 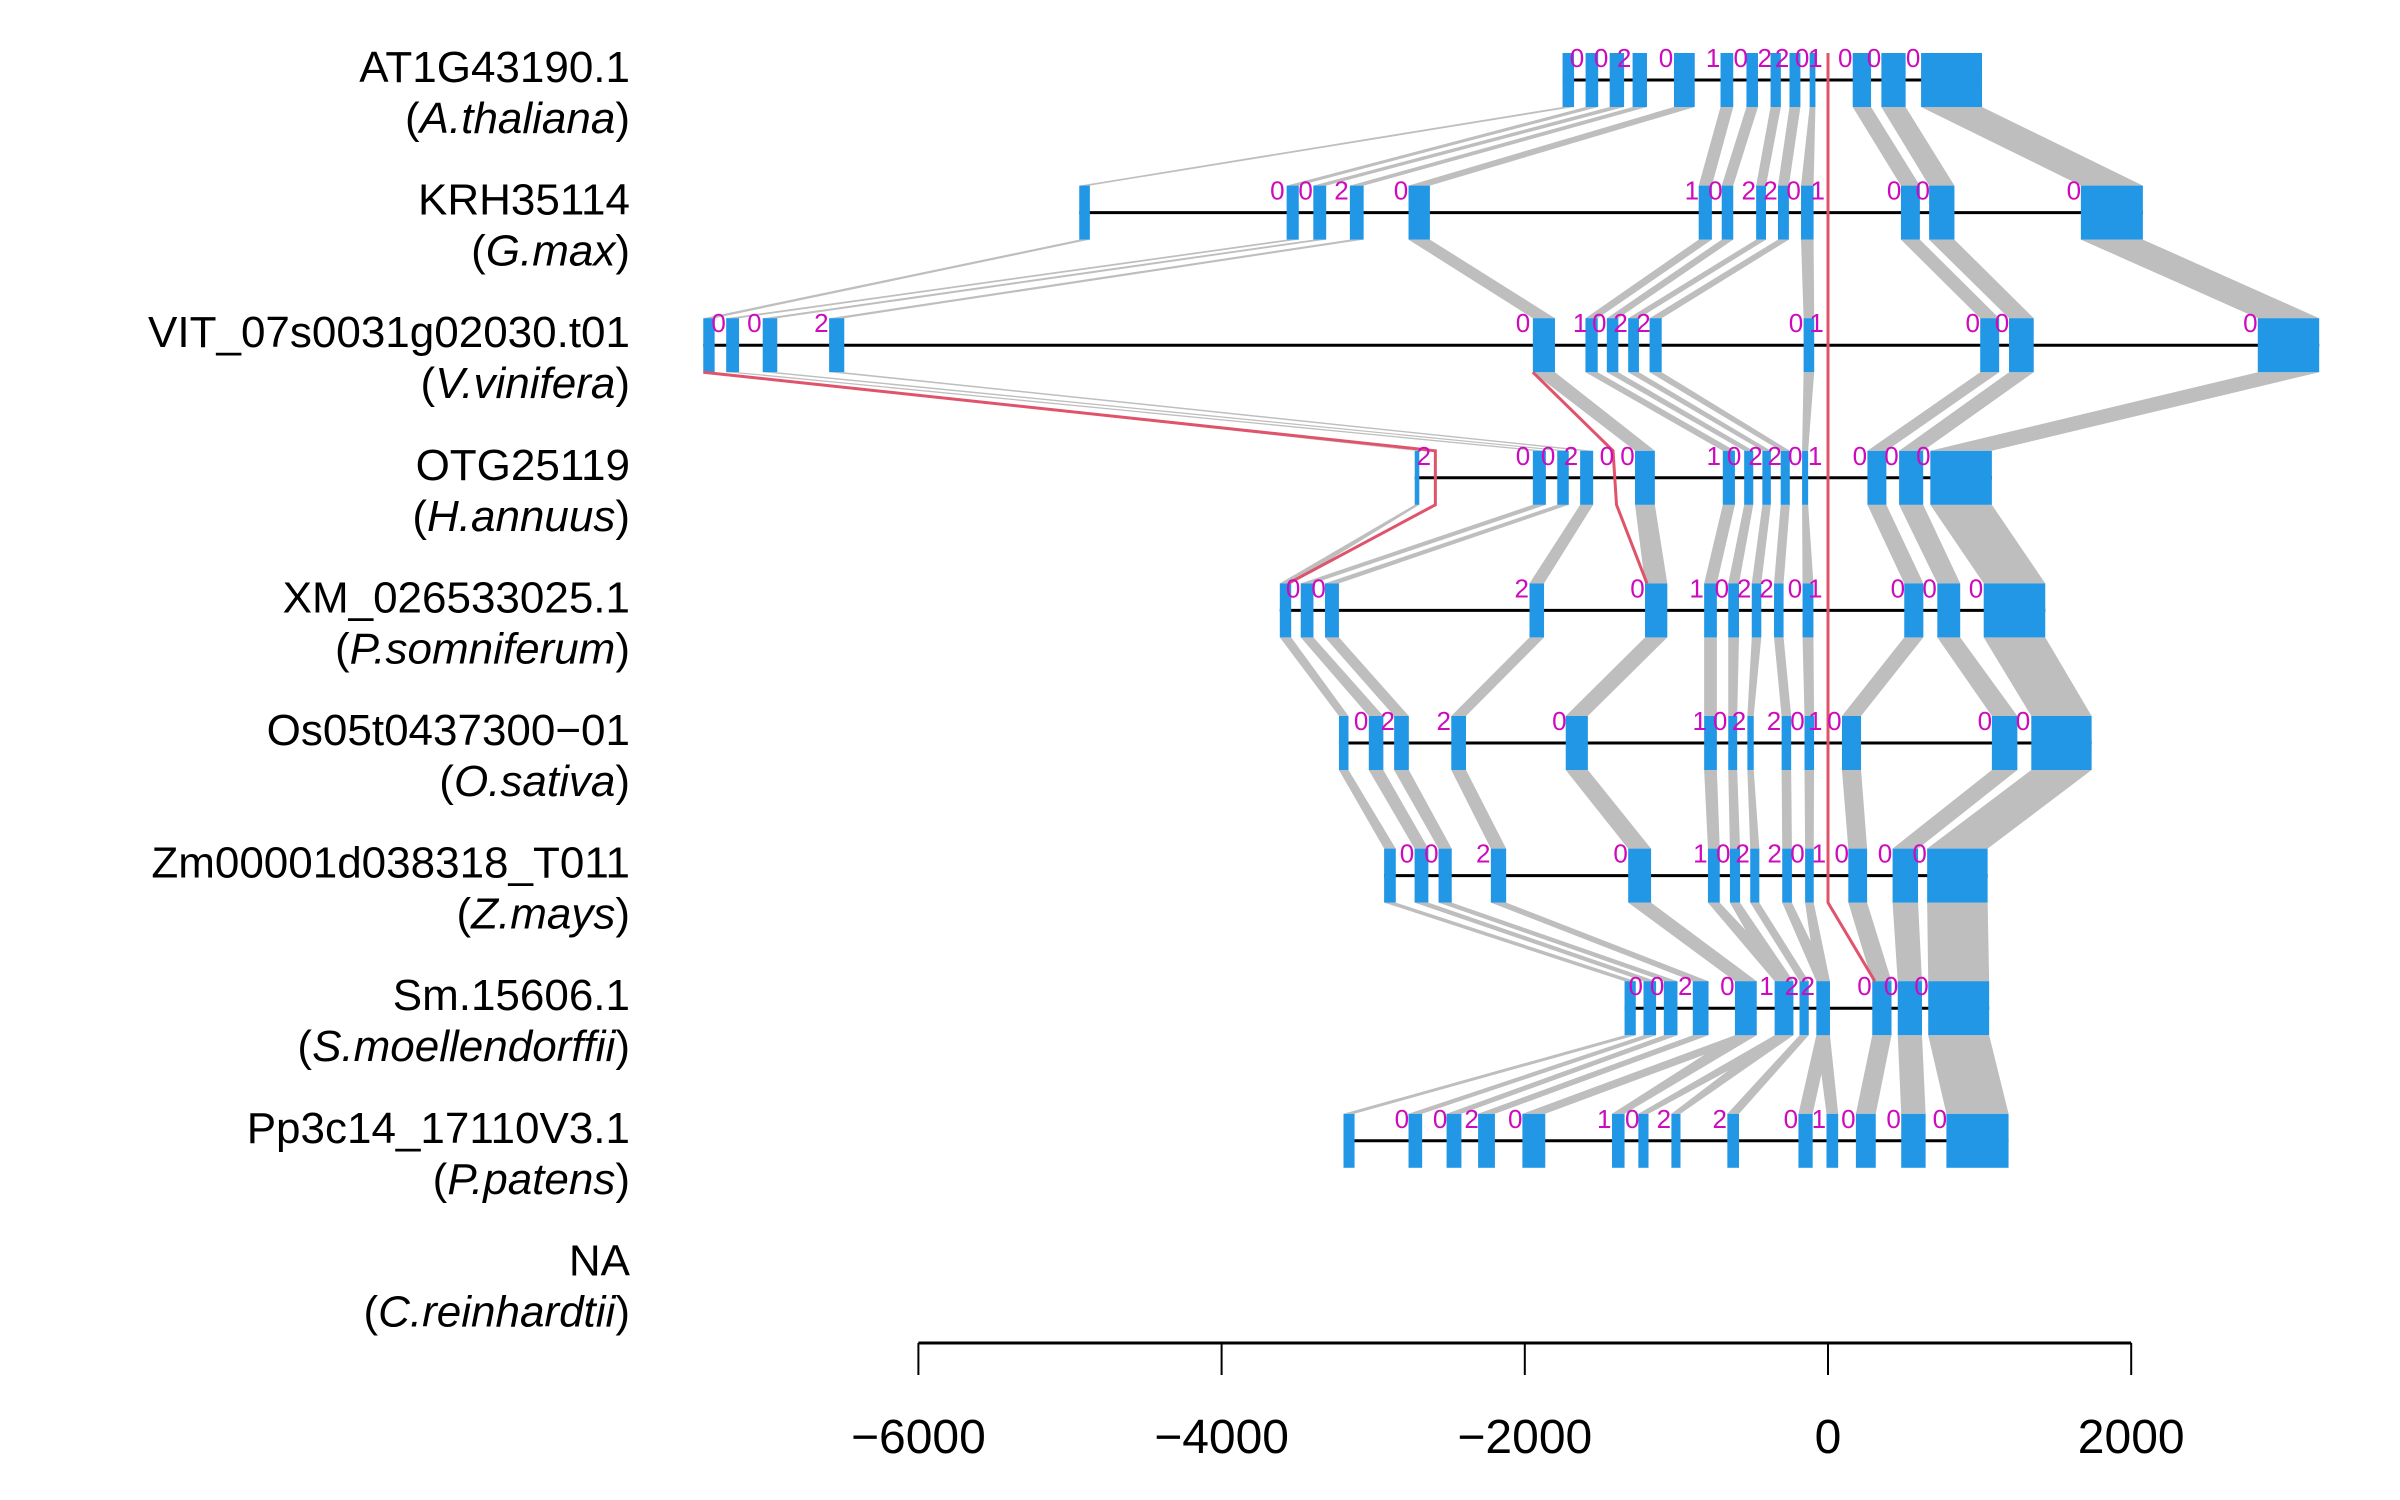 What do you see at coordinates (389, 358) in the screenshot?
I see `gene-label: VIT_07s0031g02030.t01(V.vinifera)` at bounding box center [389, 358].